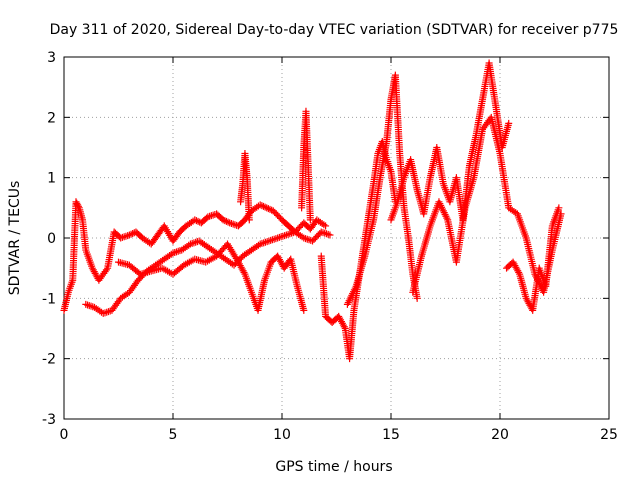 This screenshot has height=480, width=640. I want to click on x-tick-label: 10, so click(282, 435).